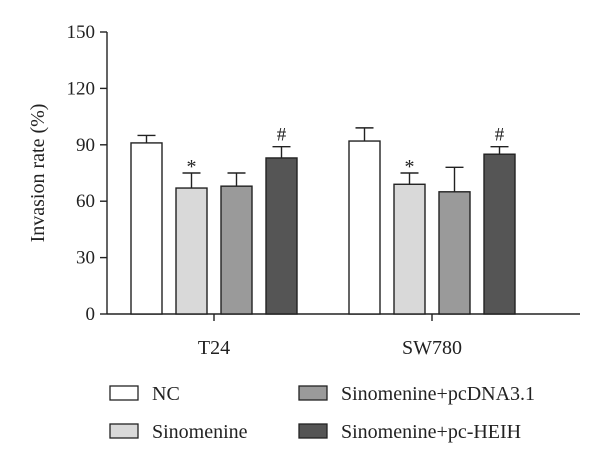  What do you see at coordinates (431, 432) in the screenshot?
I see `legend-label: Sinomenine+pc-HEIH` at bounding box center [431, 432].